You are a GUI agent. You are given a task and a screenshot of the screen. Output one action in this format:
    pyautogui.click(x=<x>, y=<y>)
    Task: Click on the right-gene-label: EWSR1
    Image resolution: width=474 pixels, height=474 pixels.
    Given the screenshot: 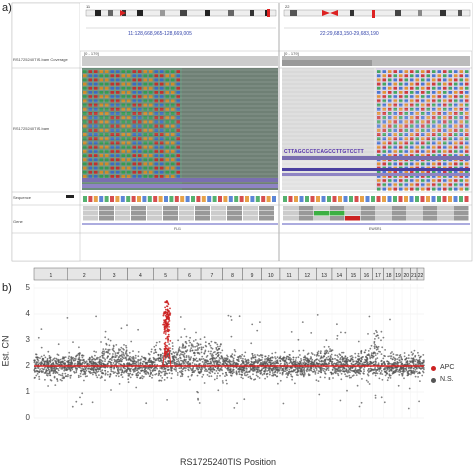 What is the action you would take?
    pyautogui.click(x=375, y=229)
    